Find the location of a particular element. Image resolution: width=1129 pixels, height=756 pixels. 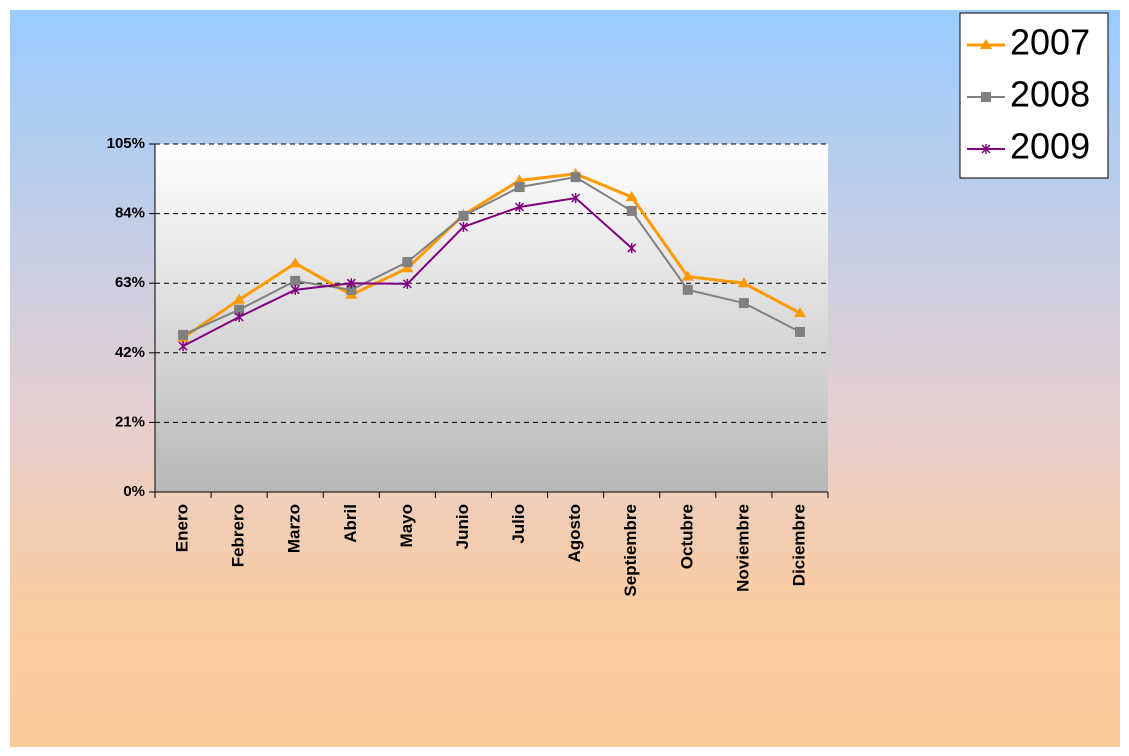

x-tick-label: Julio is located at coordinates (518, 524).